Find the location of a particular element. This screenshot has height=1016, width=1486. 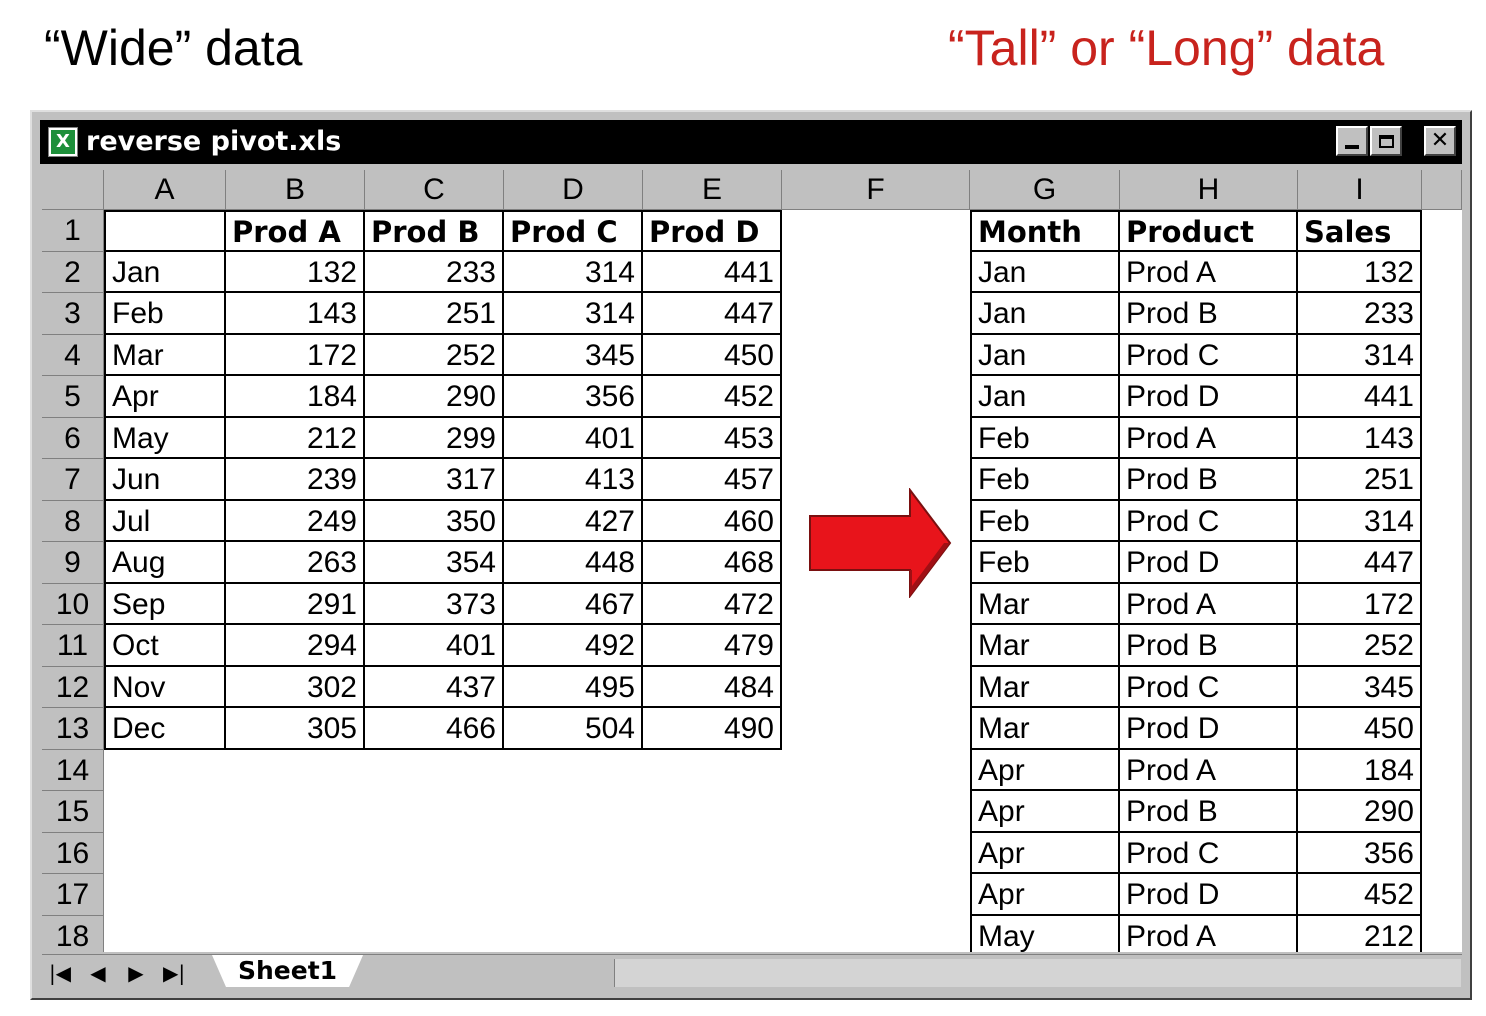

maximize-button is located at coordinates (1386, 141).